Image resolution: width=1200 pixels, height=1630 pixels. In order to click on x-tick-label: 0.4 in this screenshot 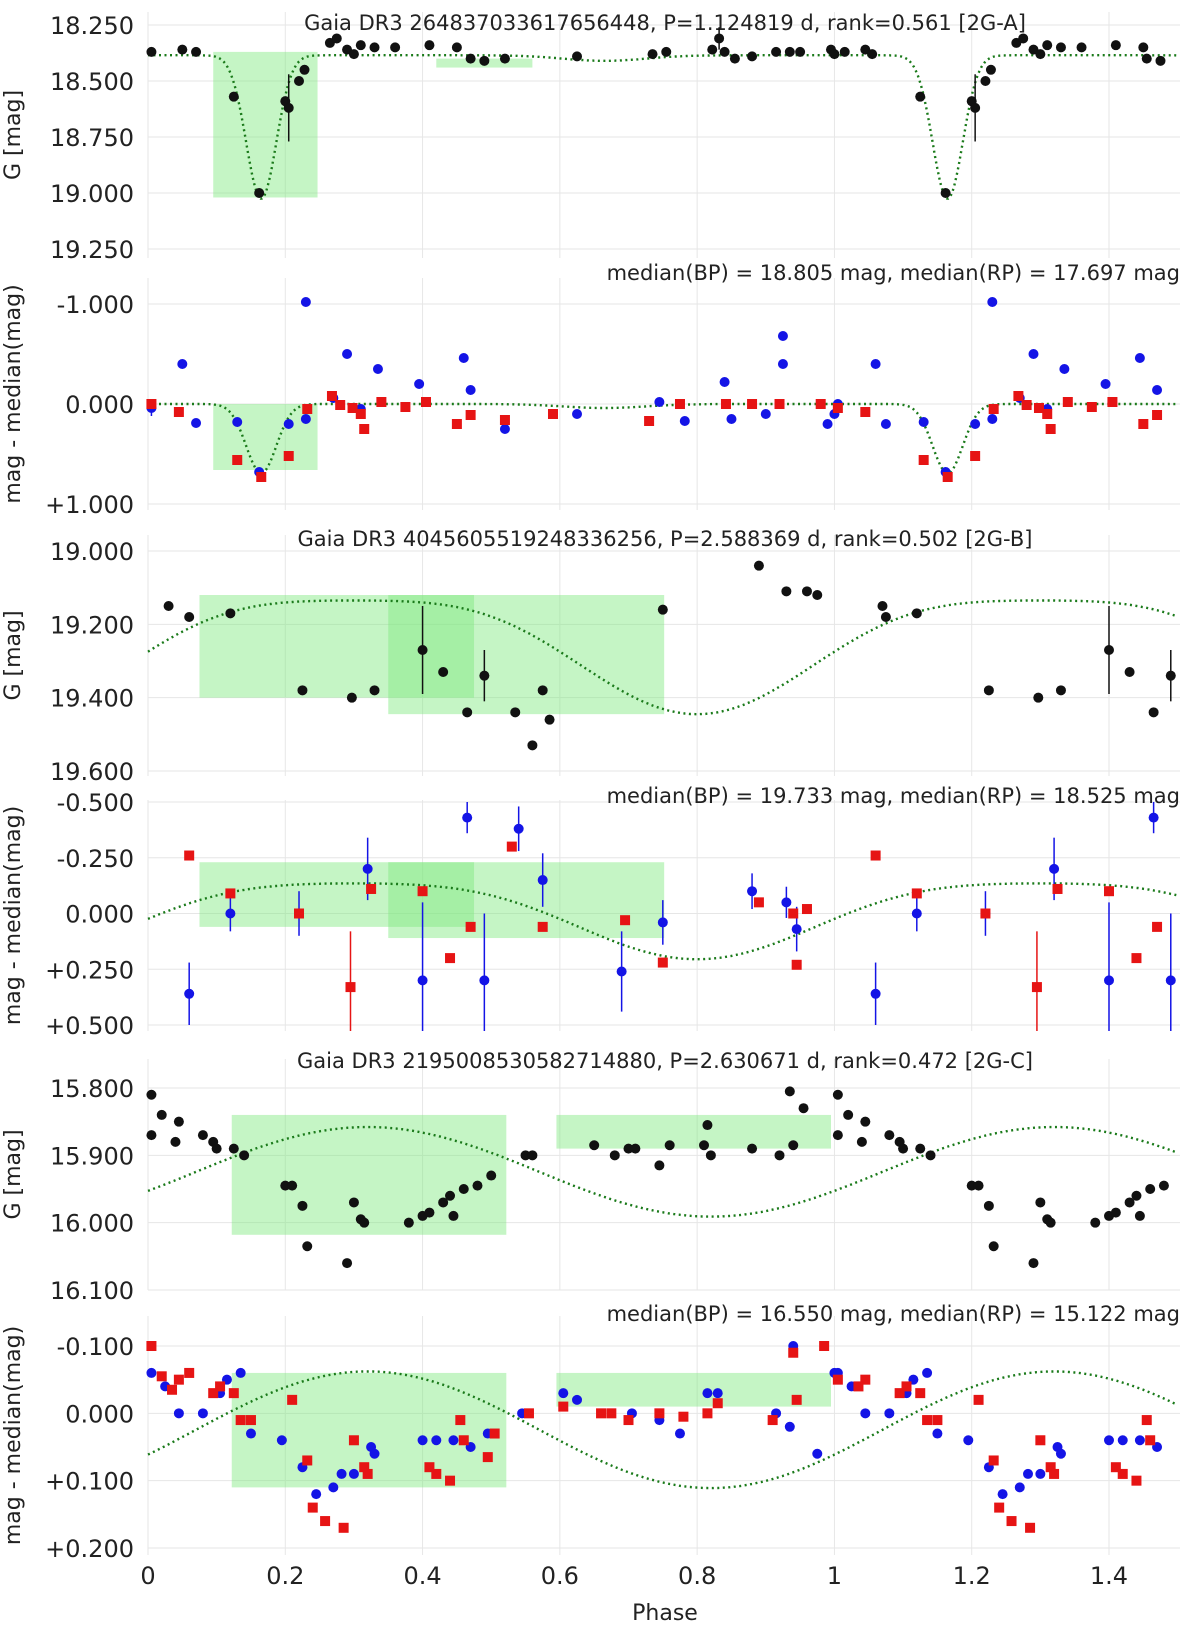, I will do `click(422, 1576)`.